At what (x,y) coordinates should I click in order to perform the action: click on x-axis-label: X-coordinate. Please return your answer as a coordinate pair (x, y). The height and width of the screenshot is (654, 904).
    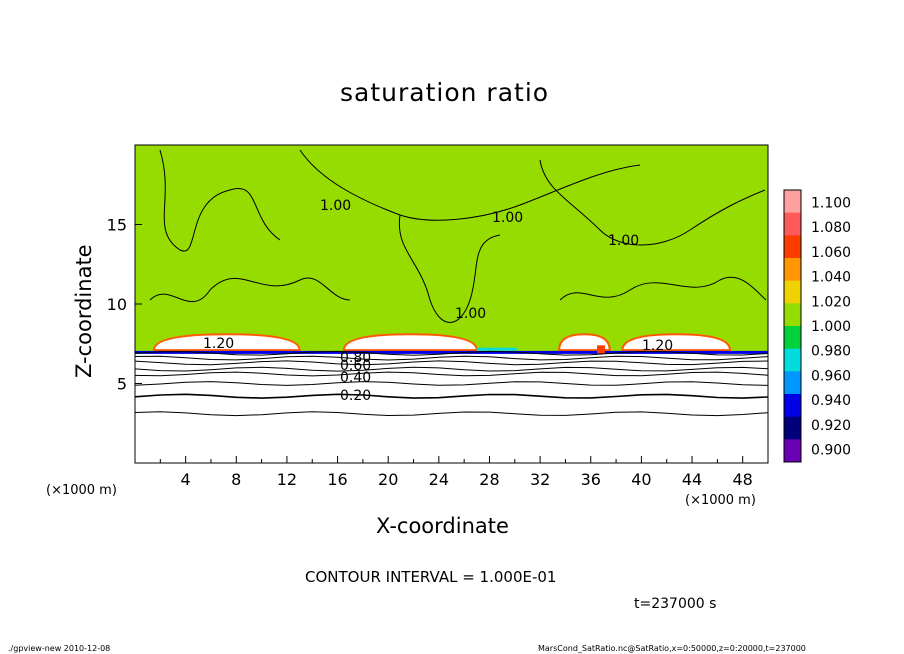
    Looking at the image, I should click on (442, 526).